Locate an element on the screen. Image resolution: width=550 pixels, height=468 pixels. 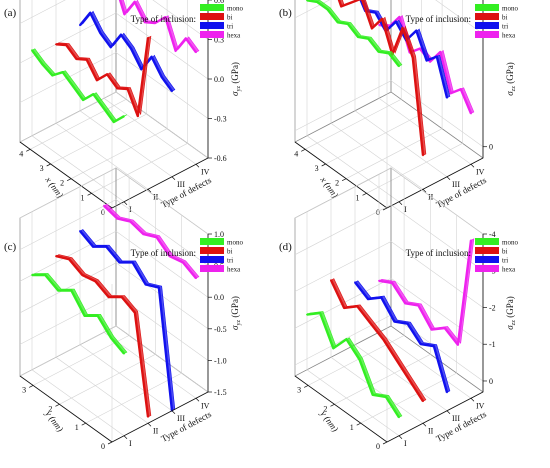
z-tick-label: 0 is located at coordinates (491, 381).